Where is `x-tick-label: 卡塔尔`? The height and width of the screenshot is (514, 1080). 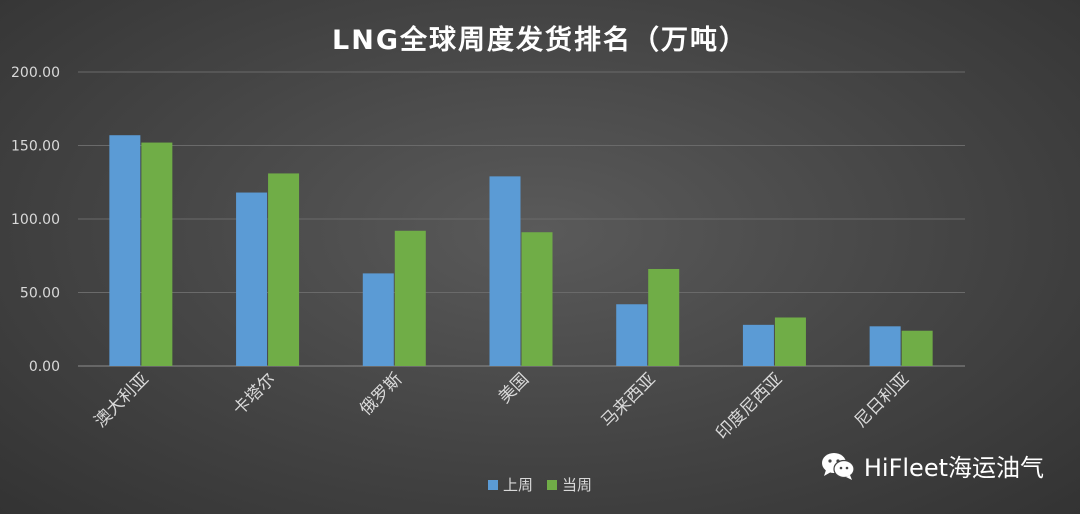 x-tick-label: 卡塔尔 is located at coordinates (254, 394).